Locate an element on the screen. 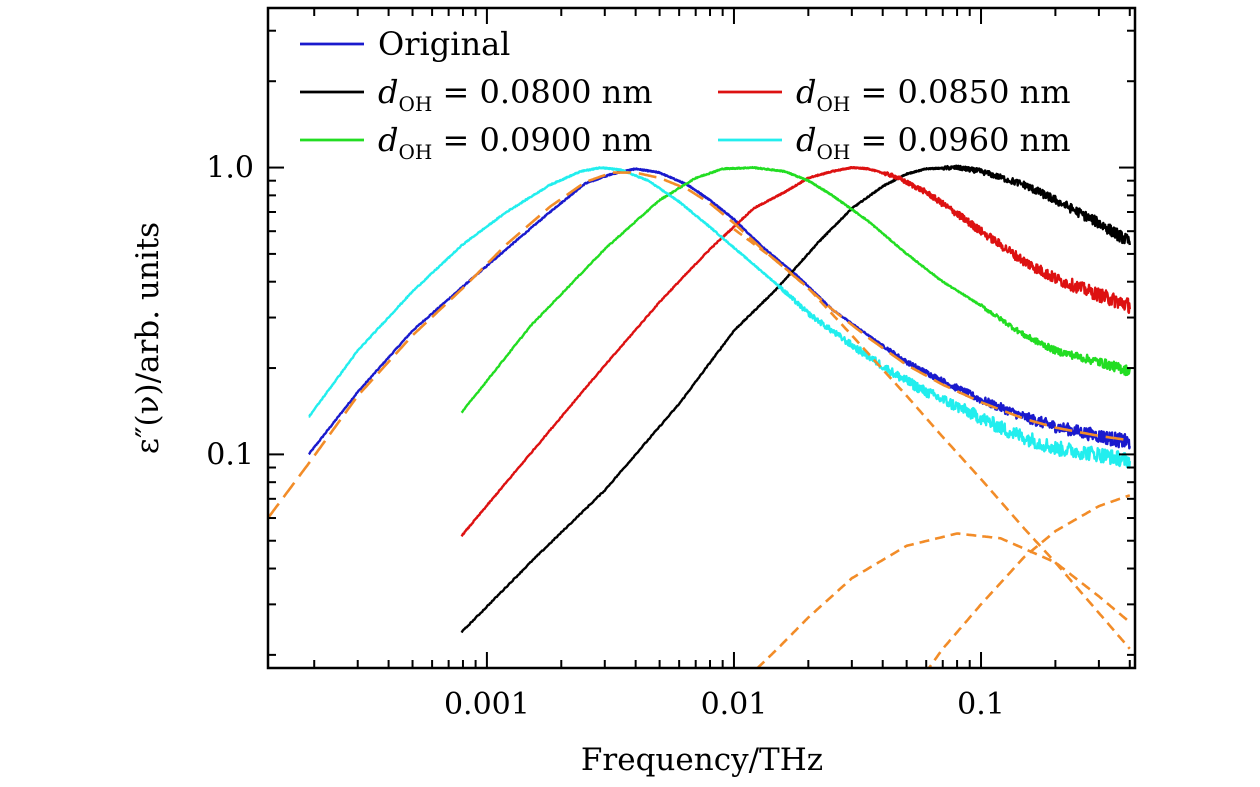 The width and height of the screenshot is (1260, 787). x-axis-title: Frequency/THz is located at coordinates (702, 760).